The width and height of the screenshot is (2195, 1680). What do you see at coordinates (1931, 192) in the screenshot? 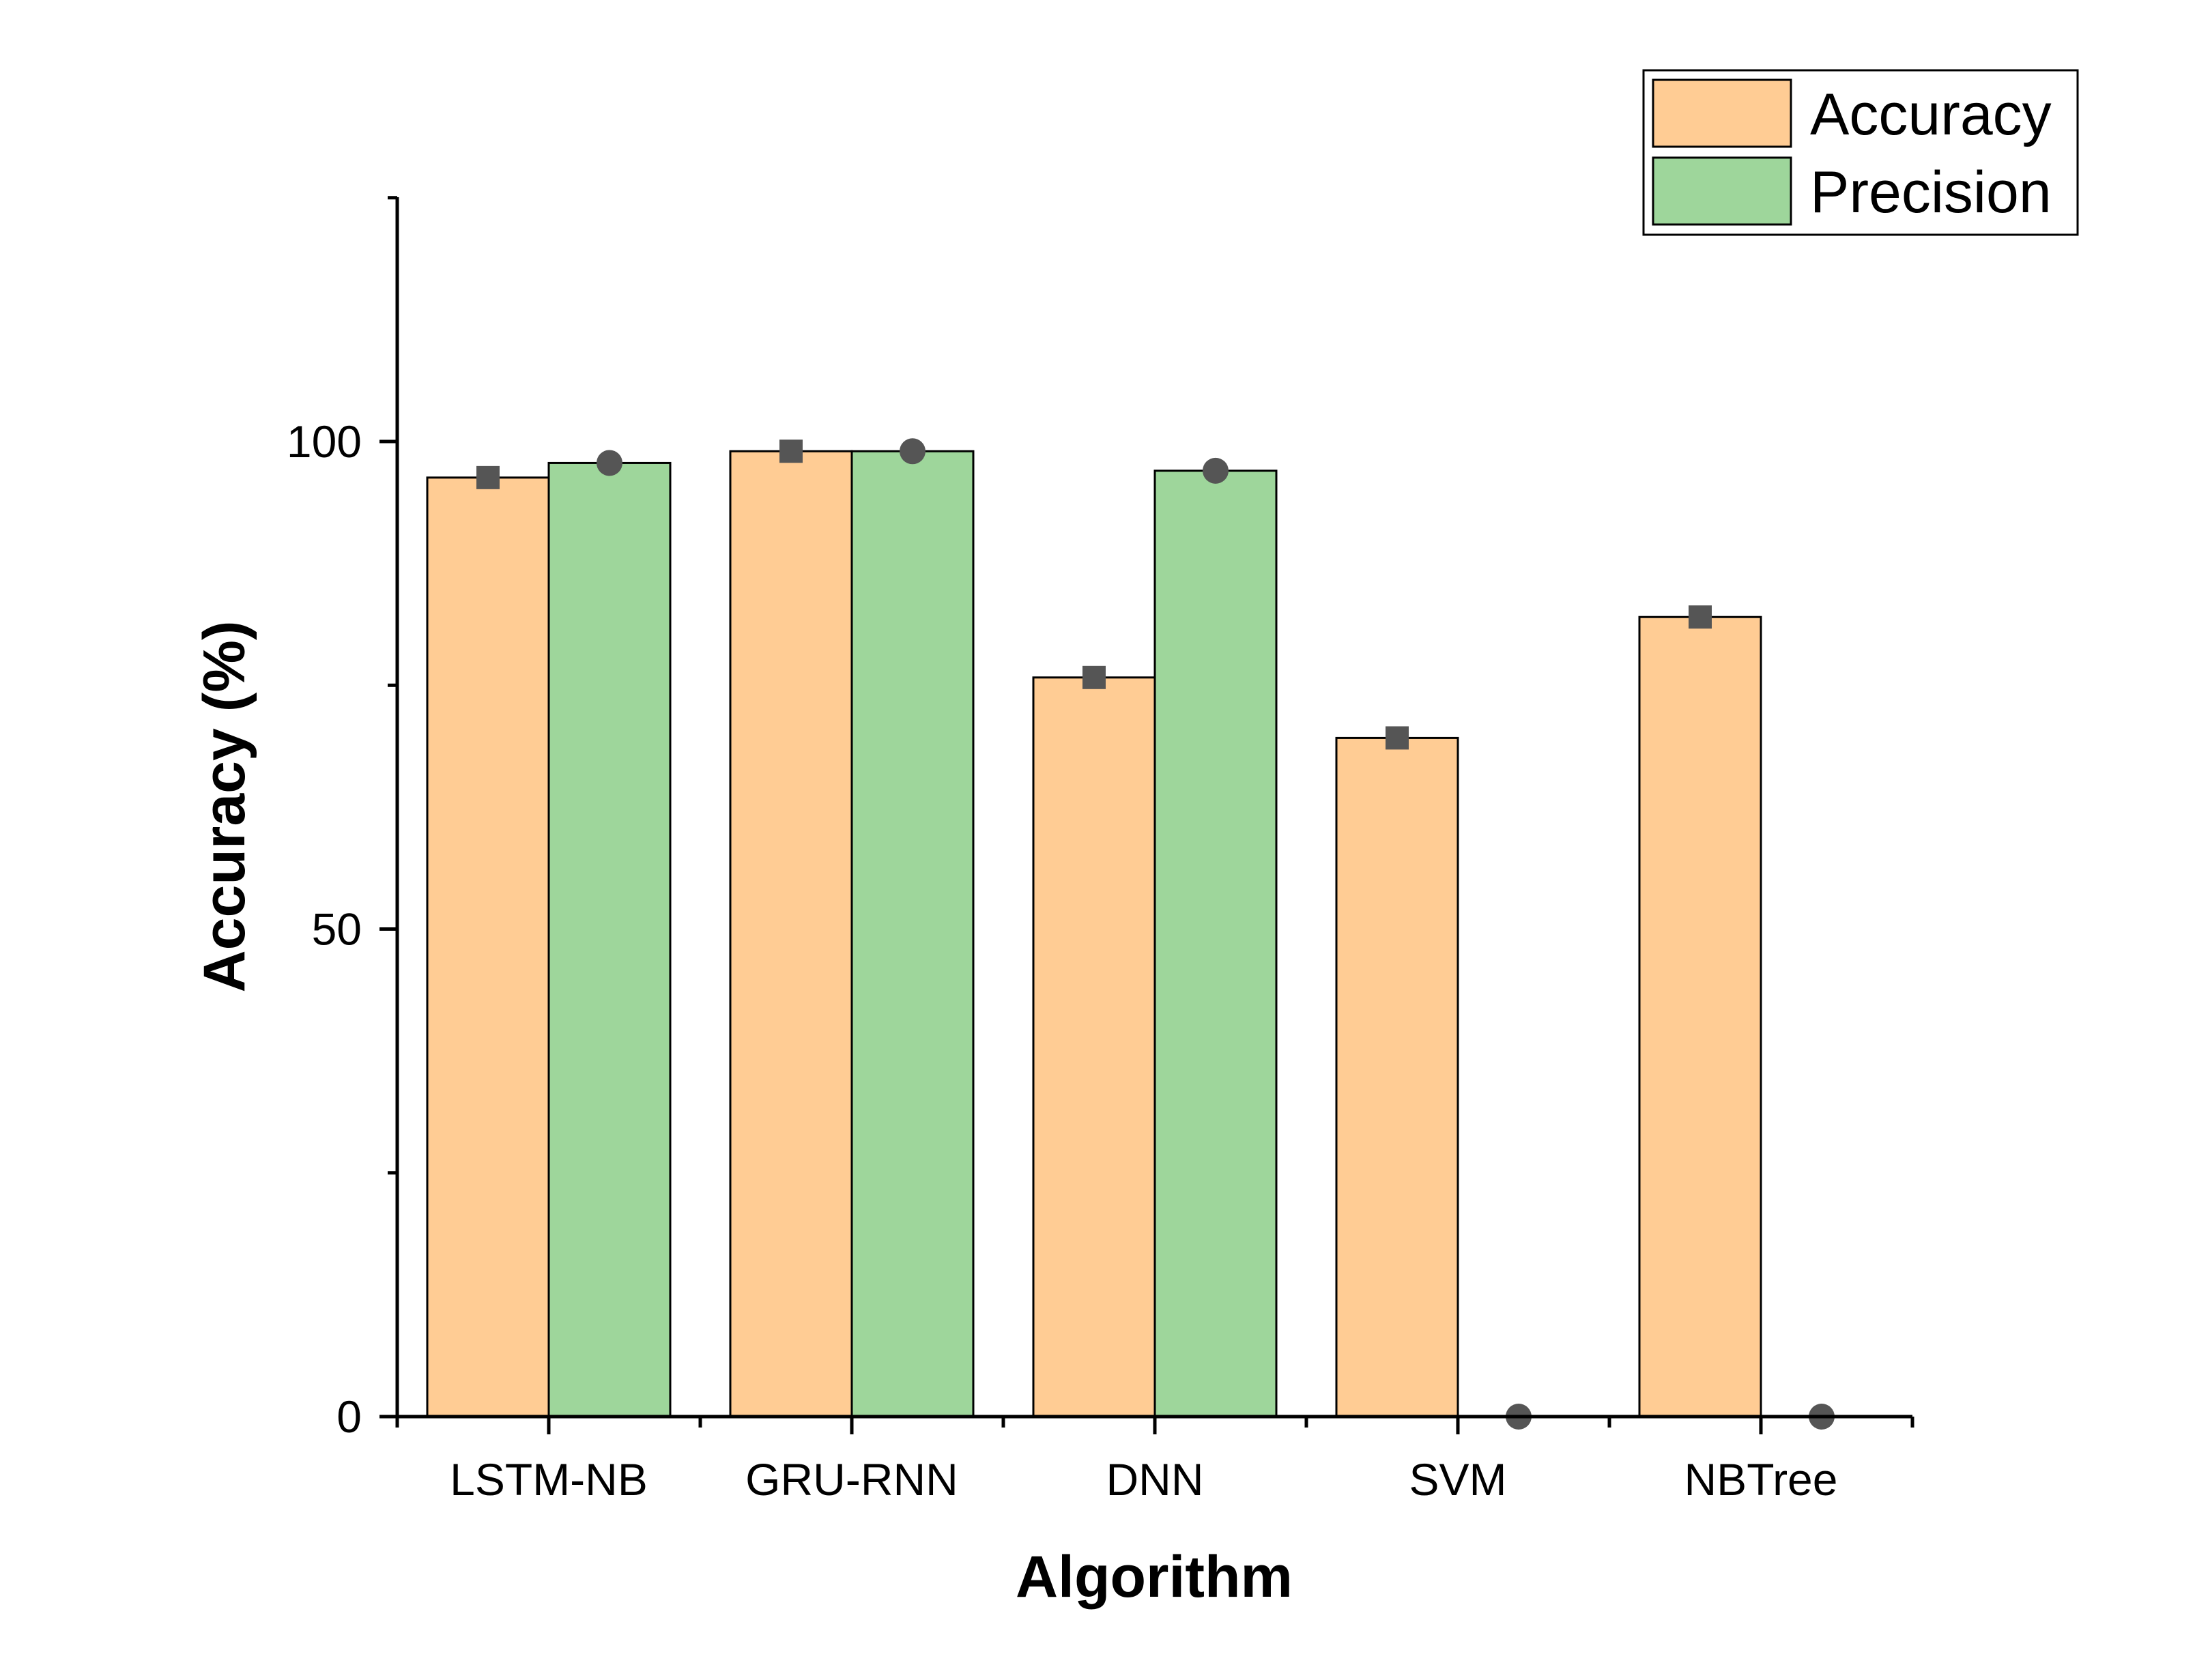
I see `legend-label-precision: Precision` at bounding box center [1931, 192].